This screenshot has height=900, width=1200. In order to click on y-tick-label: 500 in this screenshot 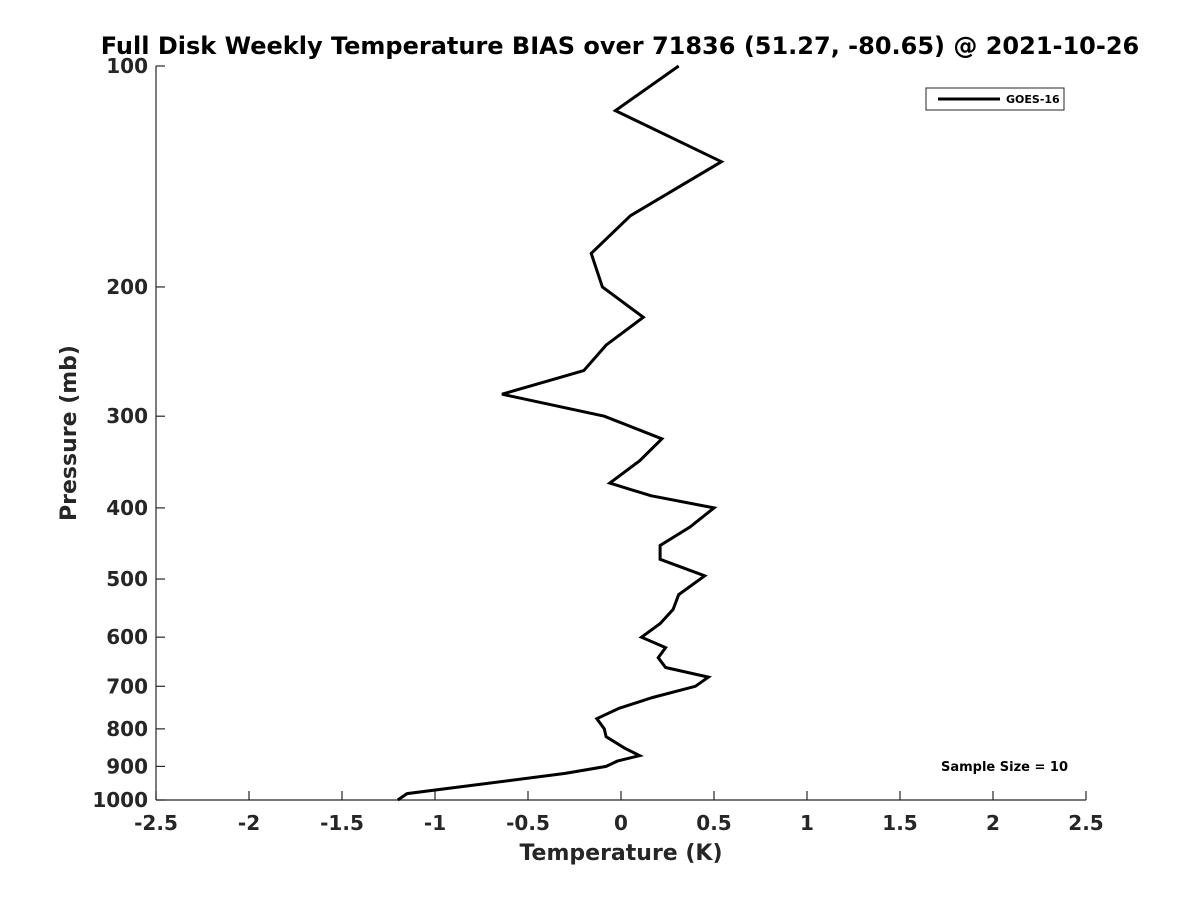, I will do `click(127, 579)`.